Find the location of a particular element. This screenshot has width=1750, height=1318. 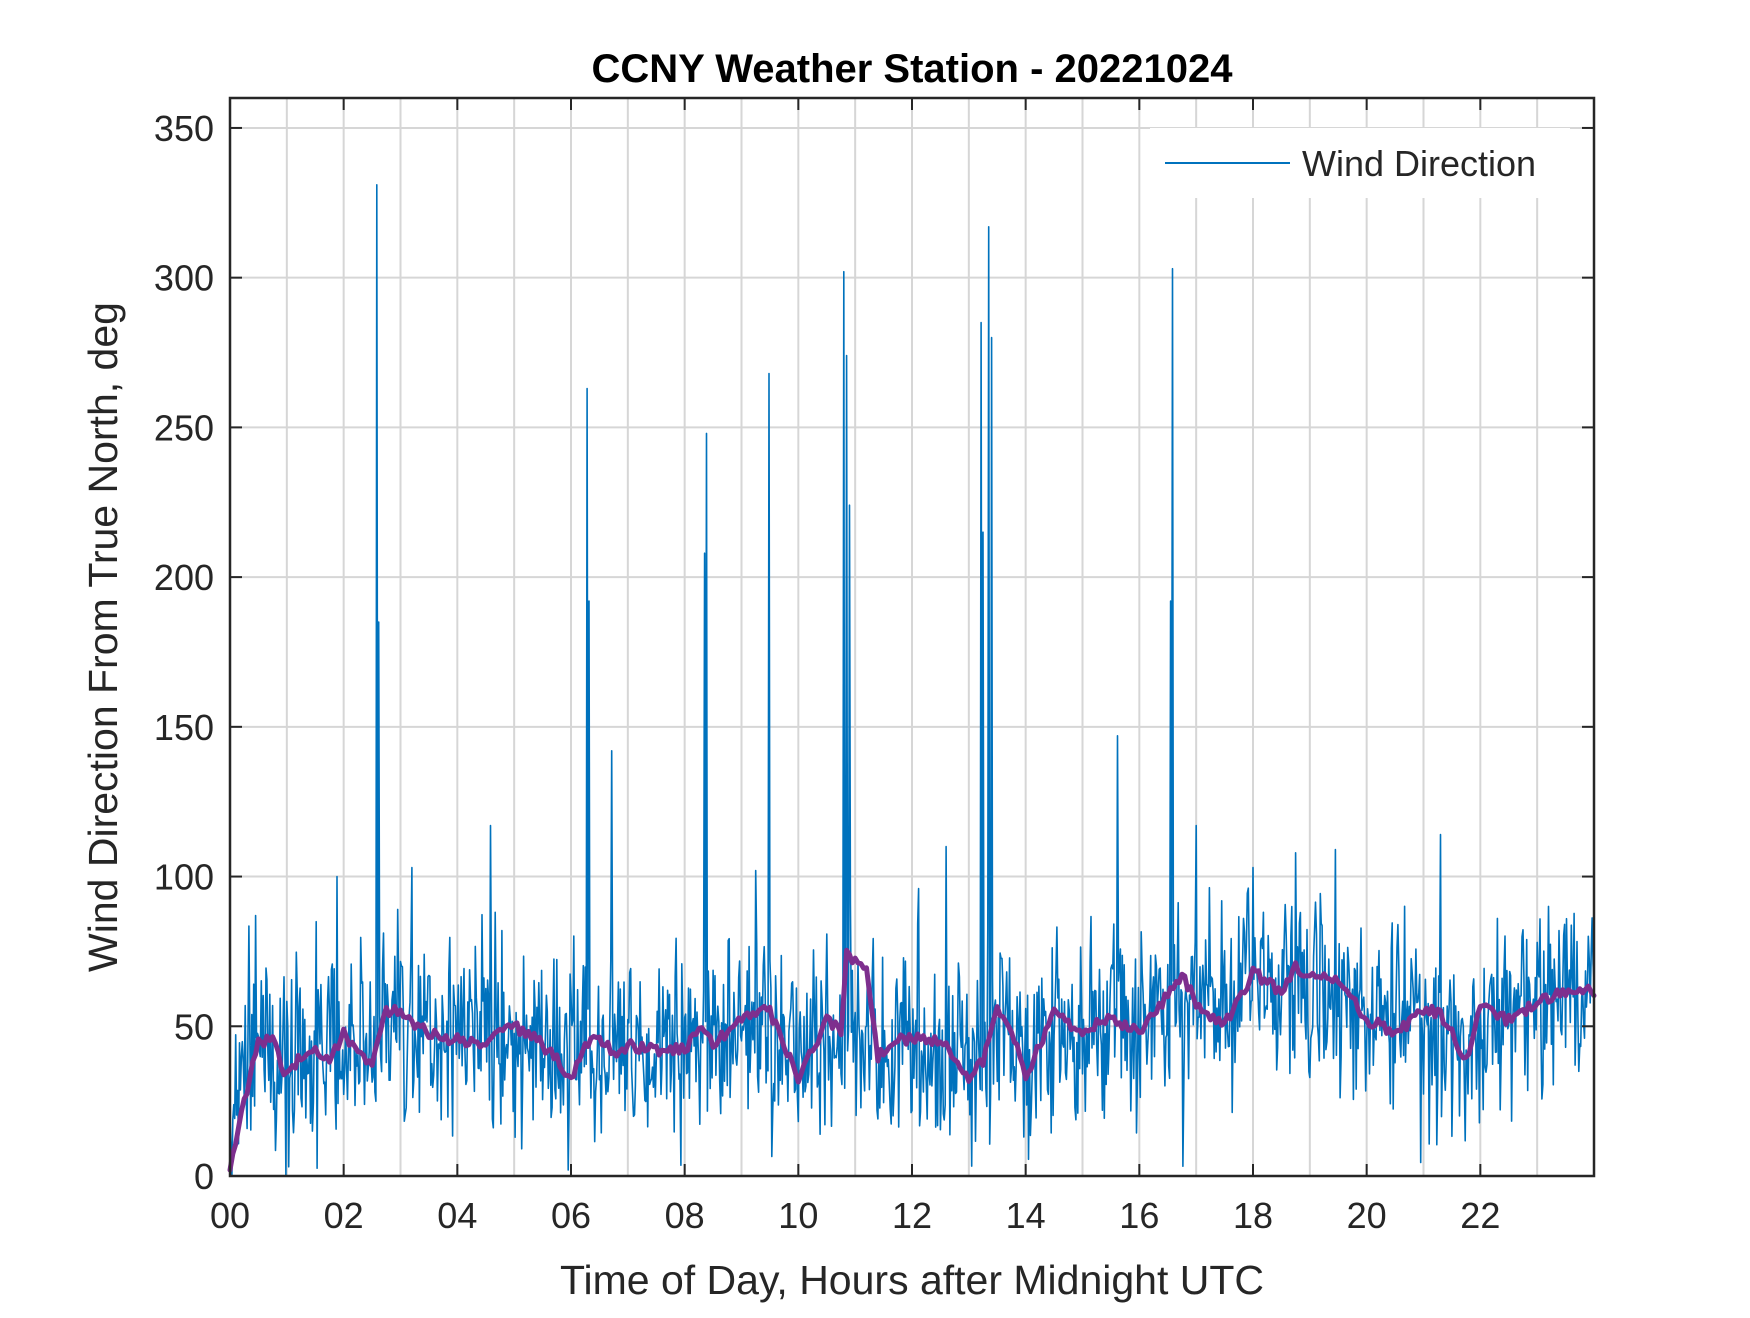

y-tick-label: 250 is located at coordinates (184, 427).